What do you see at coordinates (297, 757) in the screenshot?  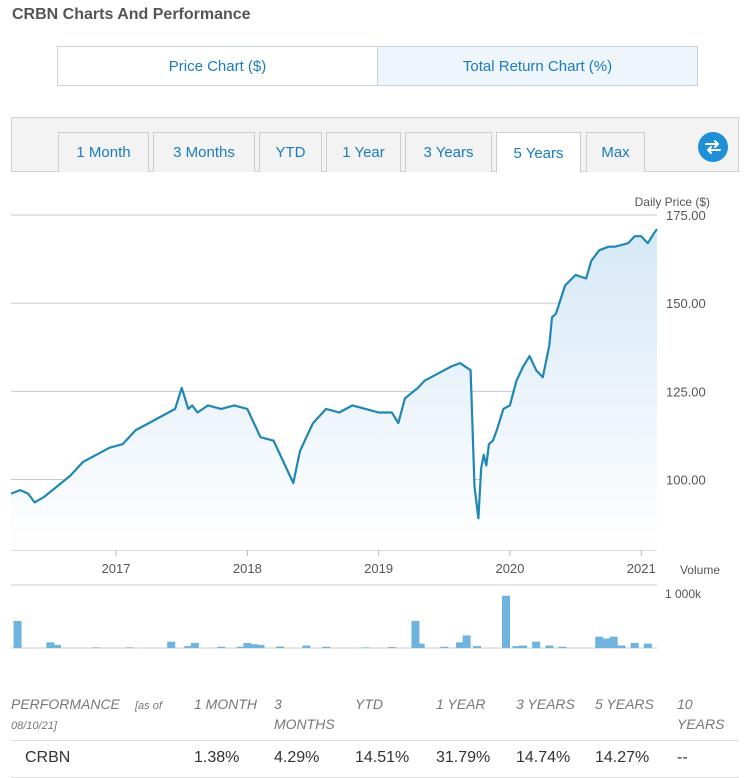 I see `row-3-months: 4.29%` at bounding box center [297, 757].